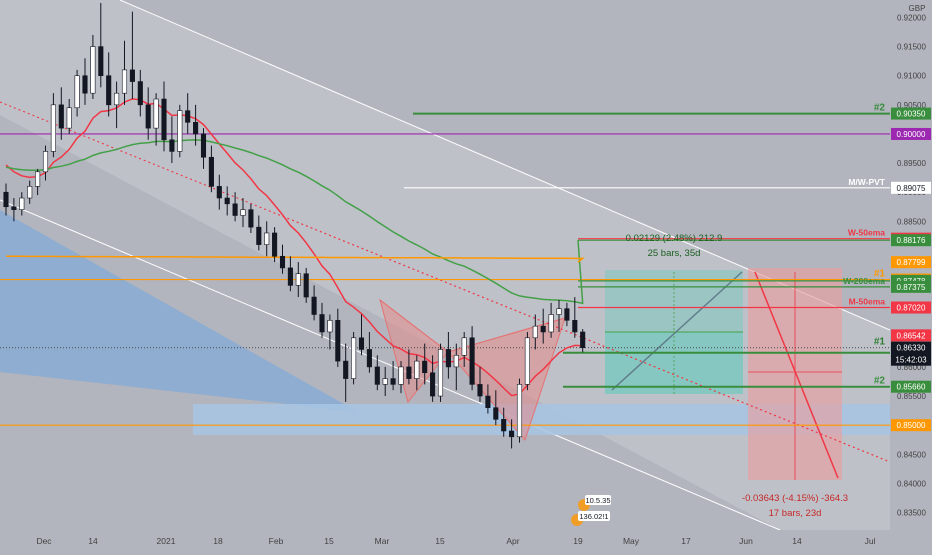 Image resolution: width=932 pixels, height=555 pixels. Describe the element at coordinates (911, 221) in the screenshot. I see `y-tick-label: 0.88500` at that location.